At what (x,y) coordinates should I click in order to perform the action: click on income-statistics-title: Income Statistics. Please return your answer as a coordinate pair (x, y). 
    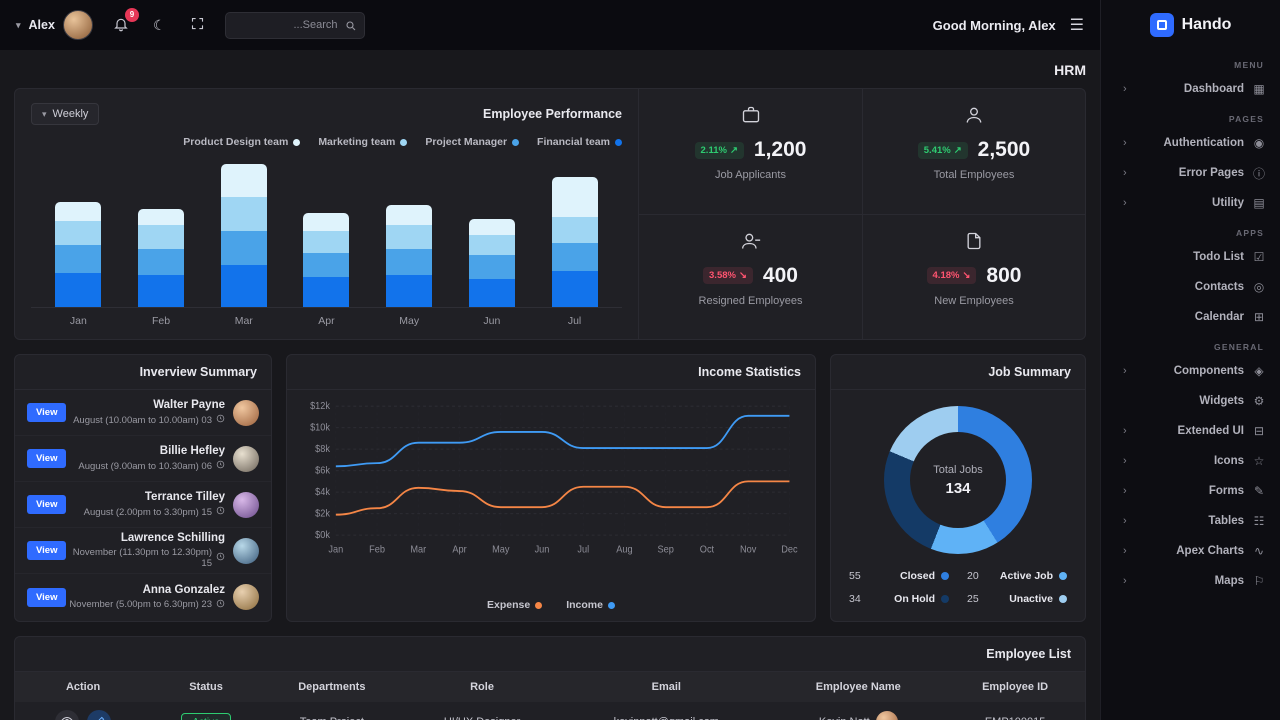
    Looking at the image, I should click on (551, 372).